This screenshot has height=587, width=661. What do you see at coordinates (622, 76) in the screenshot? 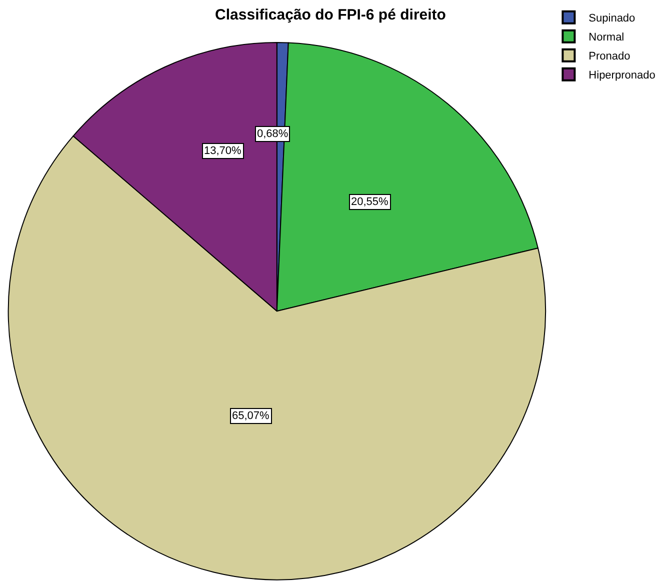
I see `legend-label: Hiperpronado` at bounding box center [622, 76].